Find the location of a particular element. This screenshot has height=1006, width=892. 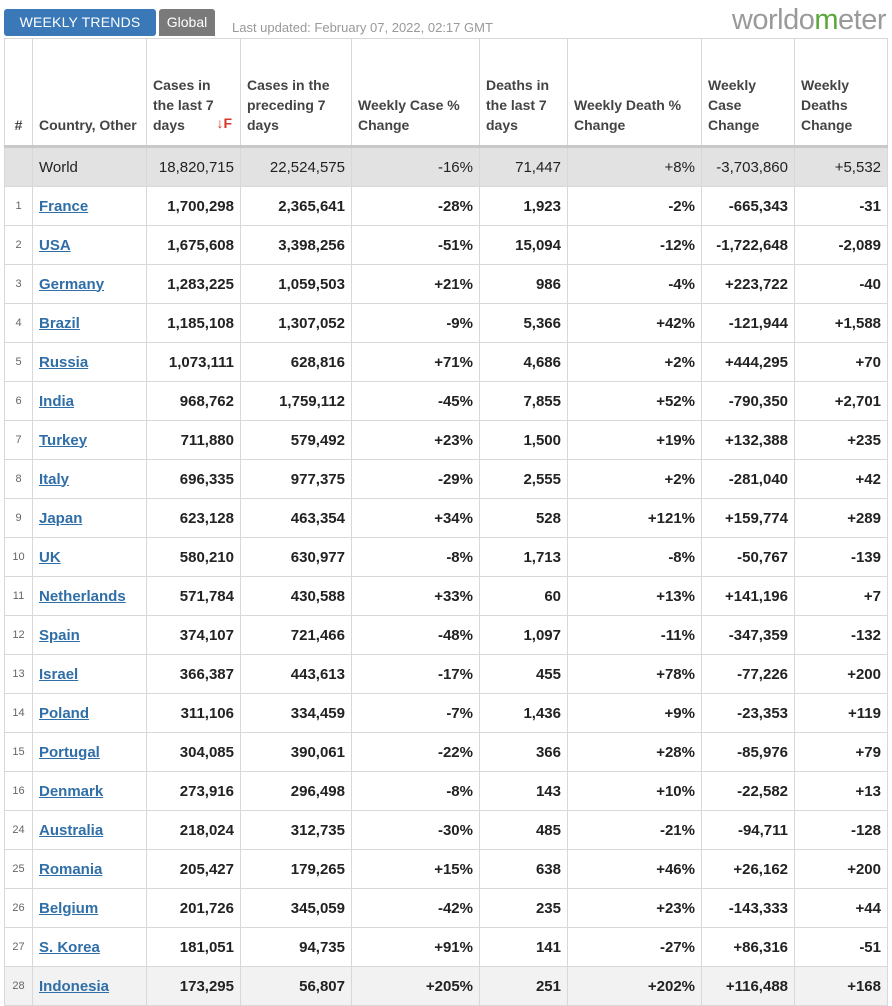

cell-deaths-last-7: 638 is located at coordinates (523, 869).